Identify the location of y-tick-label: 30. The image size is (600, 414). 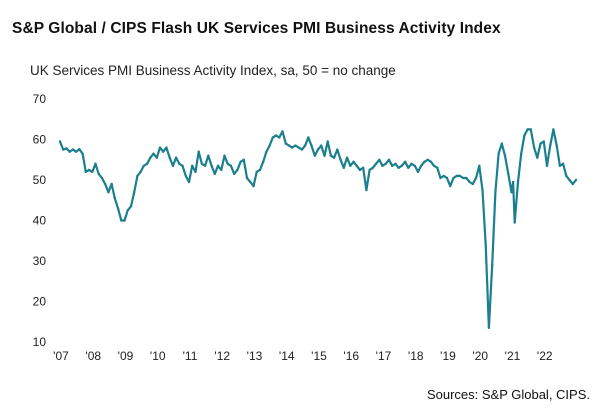
(40, 261).